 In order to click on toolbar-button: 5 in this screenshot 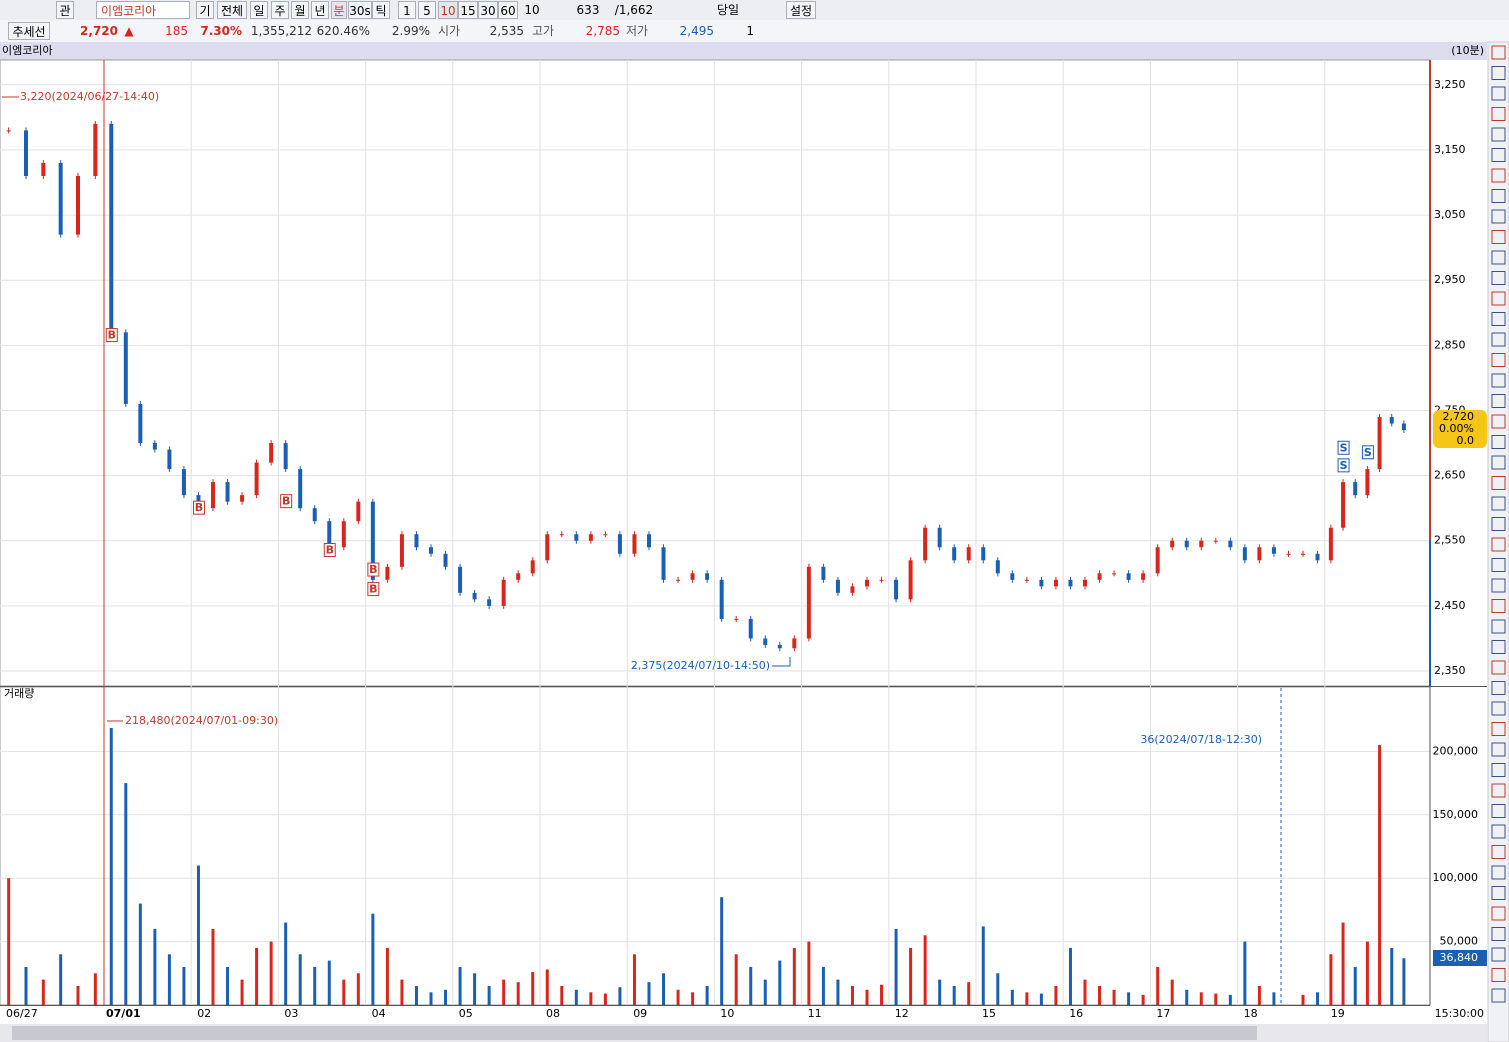, I will do `click(427, 10)`.